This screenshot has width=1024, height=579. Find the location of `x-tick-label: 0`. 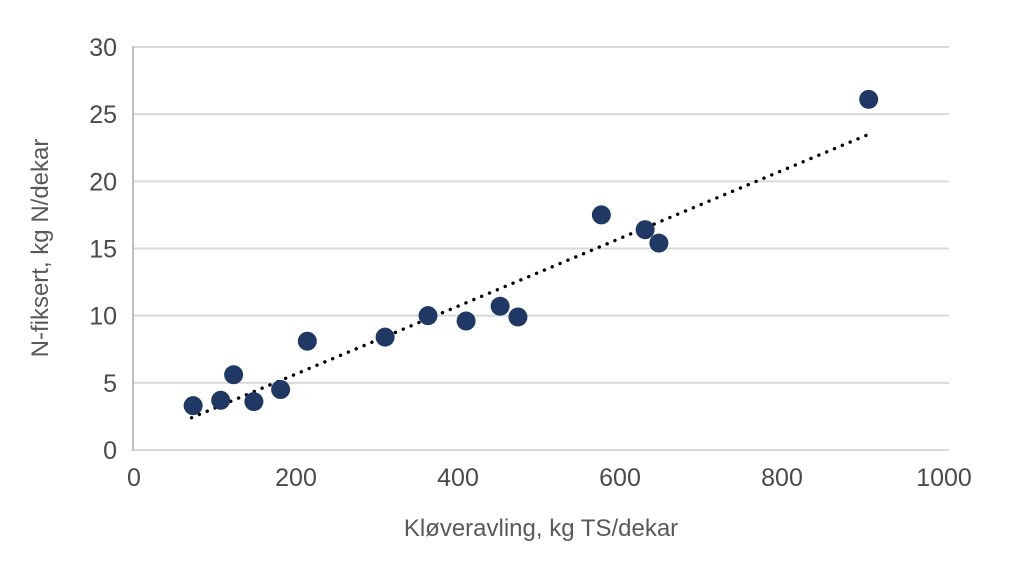

x-tick-label: 0 is located at coordinates (134, 478).